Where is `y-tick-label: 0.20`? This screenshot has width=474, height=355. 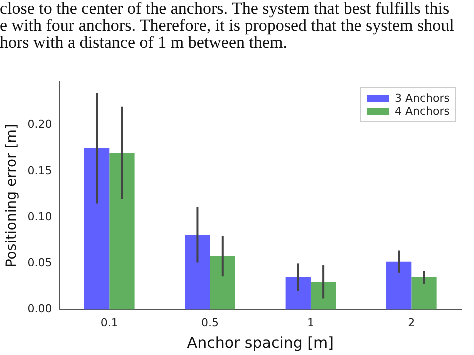 y-tick-label: 0.20 is located at coordinates (40, 125).